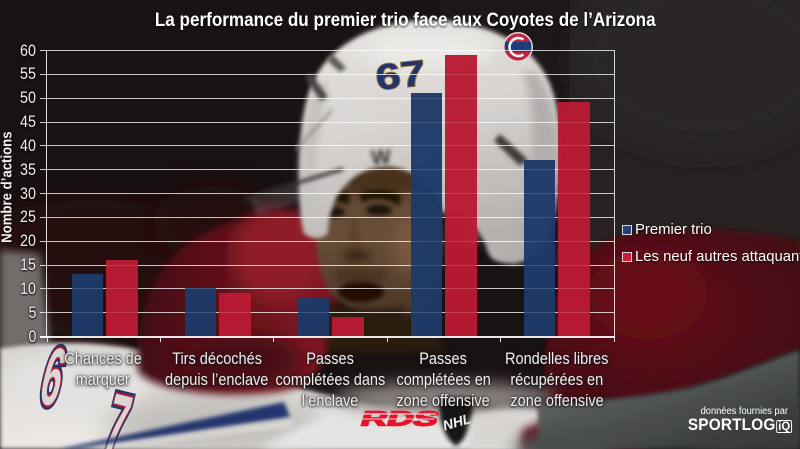  What do you see at coordinates (381, 158) in the screenshot?
I see `svg-text: W` at bounding box center [381, 158].